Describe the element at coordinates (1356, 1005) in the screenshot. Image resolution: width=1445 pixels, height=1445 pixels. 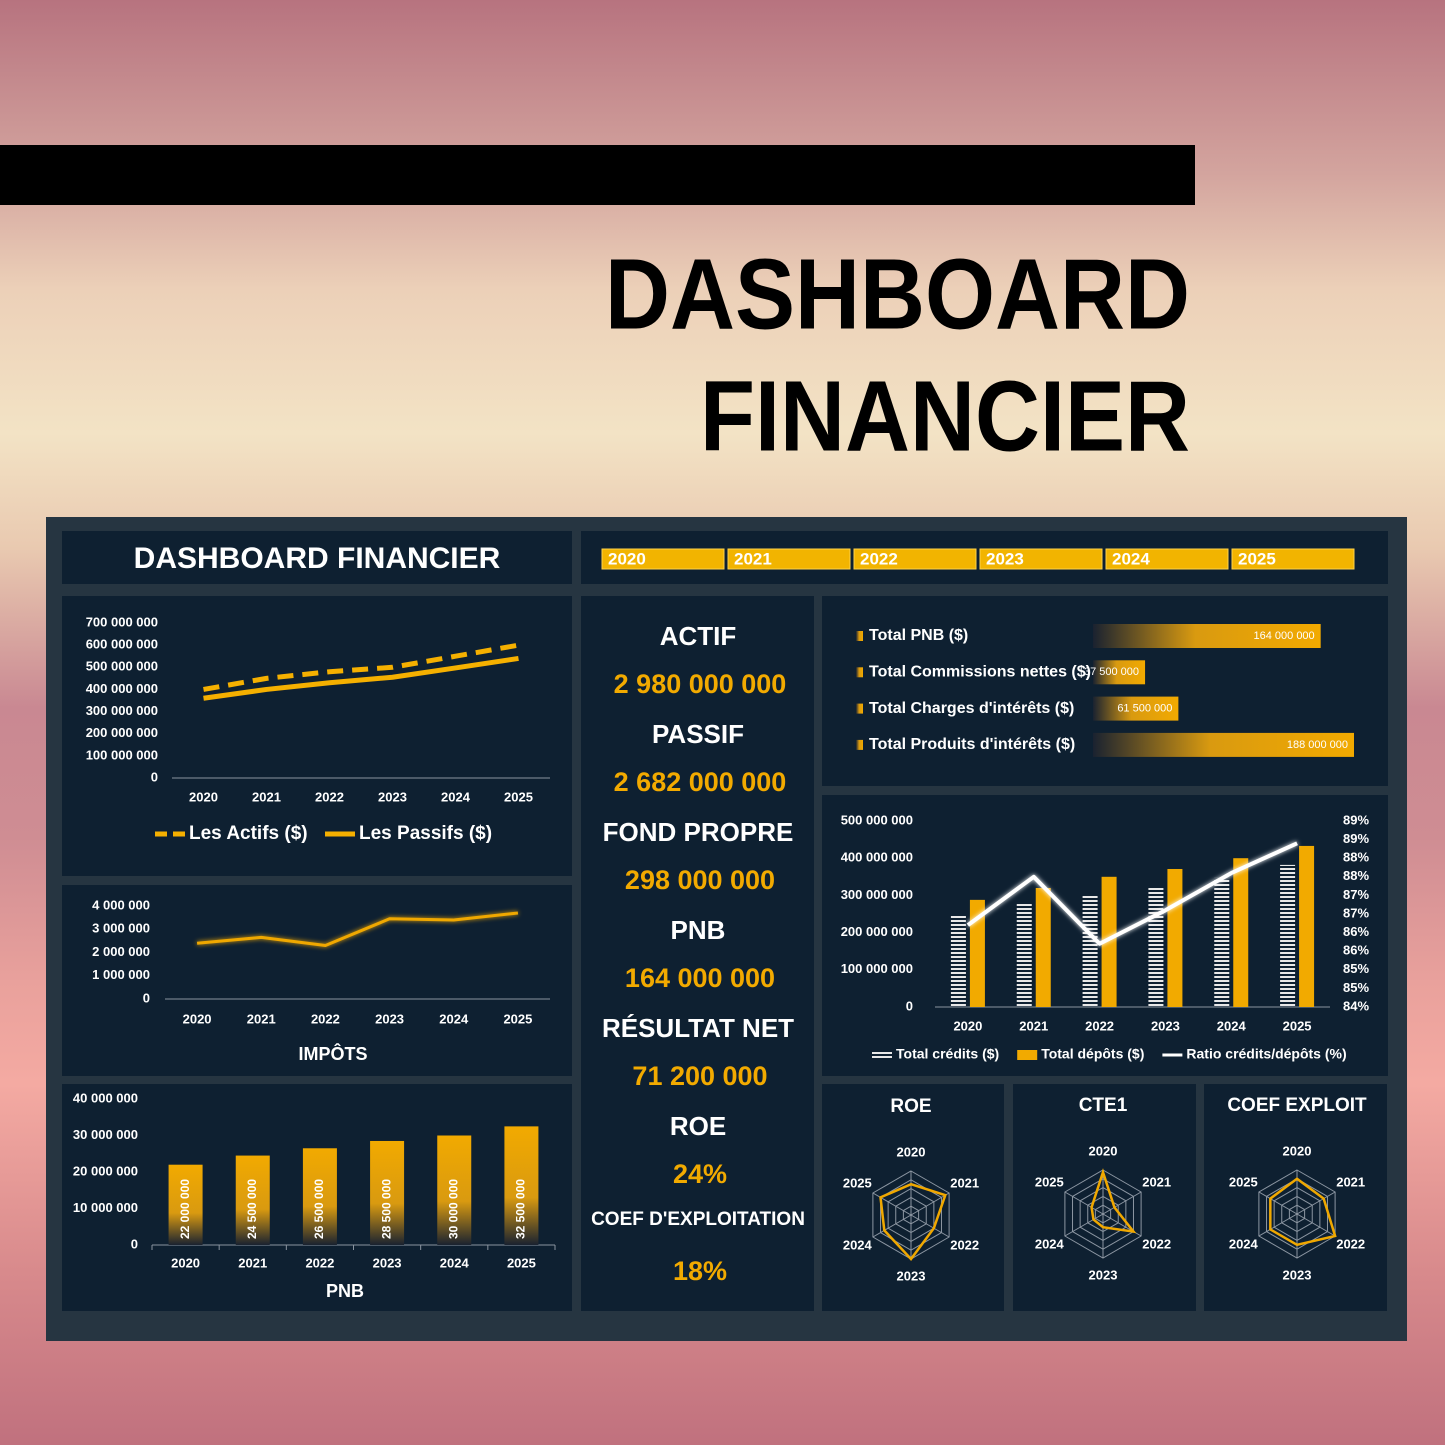
I see `y-tick-label: 84%` at that location.